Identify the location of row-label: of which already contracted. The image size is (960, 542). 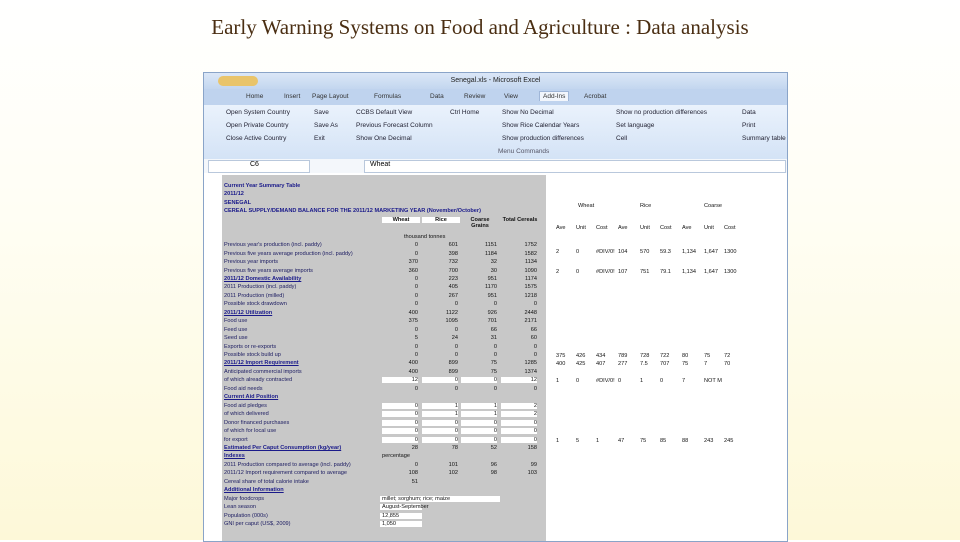
(258, 380).